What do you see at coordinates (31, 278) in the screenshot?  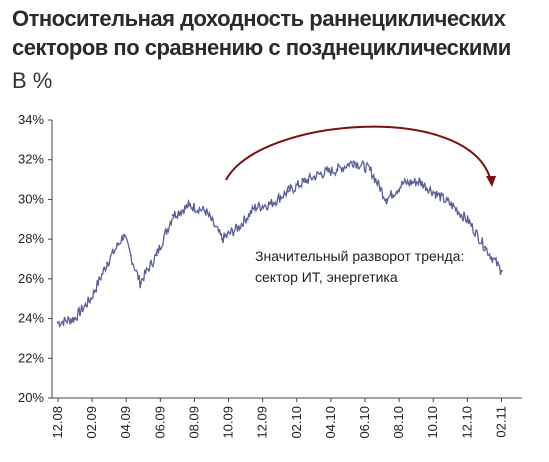 I see `y-tick-label: 26%` at bounding box center [31, 278].